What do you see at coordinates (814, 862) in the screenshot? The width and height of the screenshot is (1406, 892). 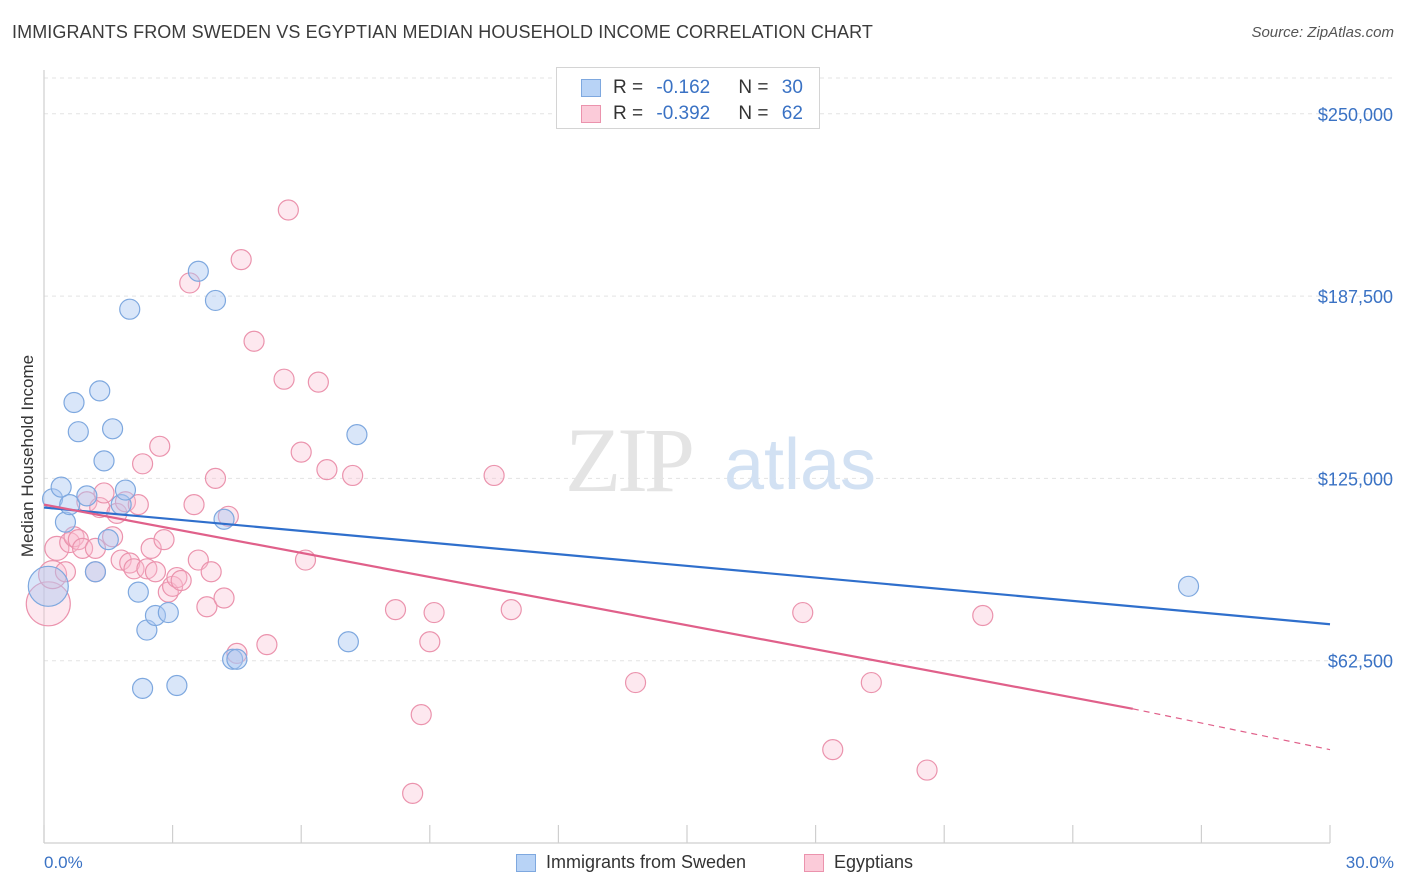 I see `egyptians-legend-swatch` at bounding box center [814, 862].